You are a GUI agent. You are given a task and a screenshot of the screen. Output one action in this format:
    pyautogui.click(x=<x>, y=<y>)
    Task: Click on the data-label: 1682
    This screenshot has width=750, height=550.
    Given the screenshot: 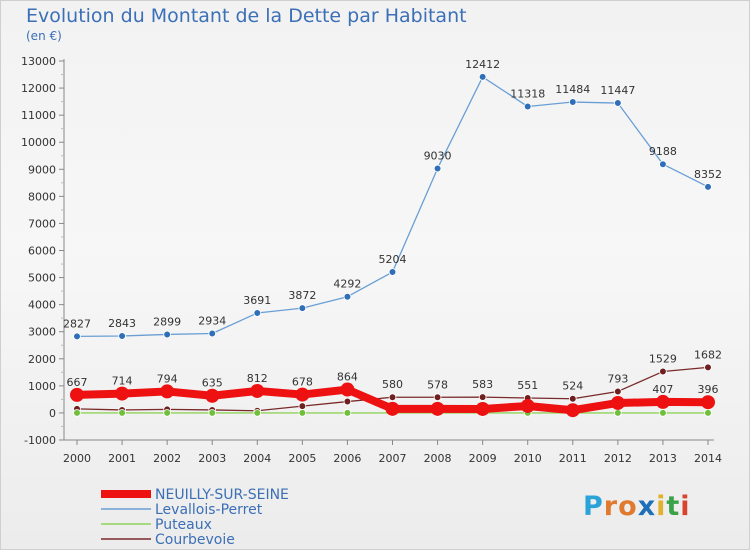 What is the action you would take?
    pyautogui.click(x=708, y=354)
    